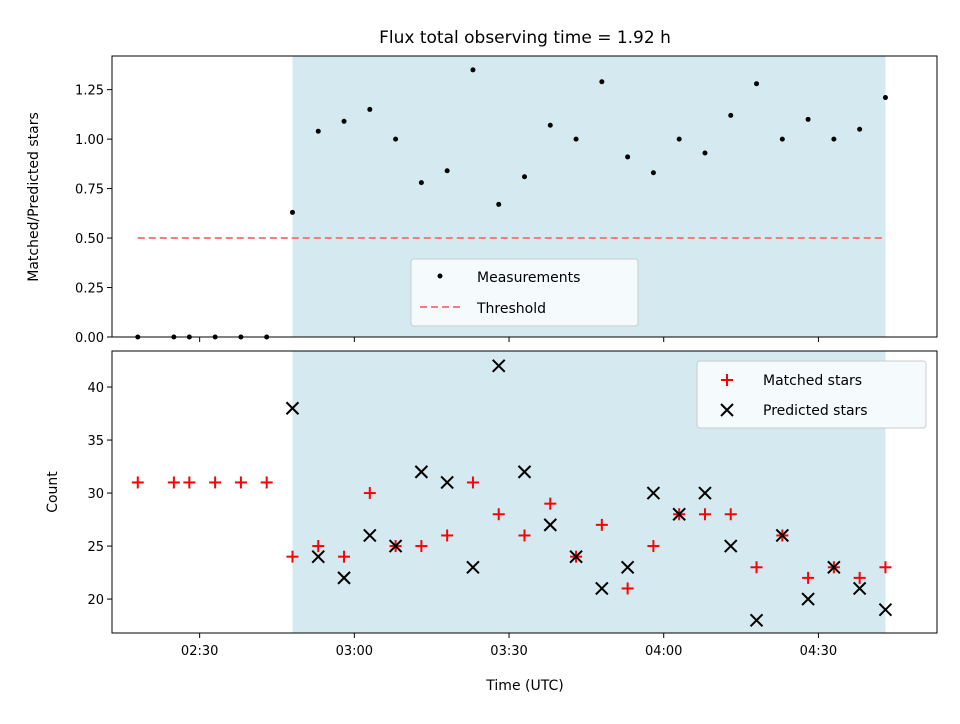 This screenshot has width=960, height=724. What do you see at coordinates (528, 278) in the screenshot?
I see `legend-label-measurements: Measurements` at bounding box center [528, 278].